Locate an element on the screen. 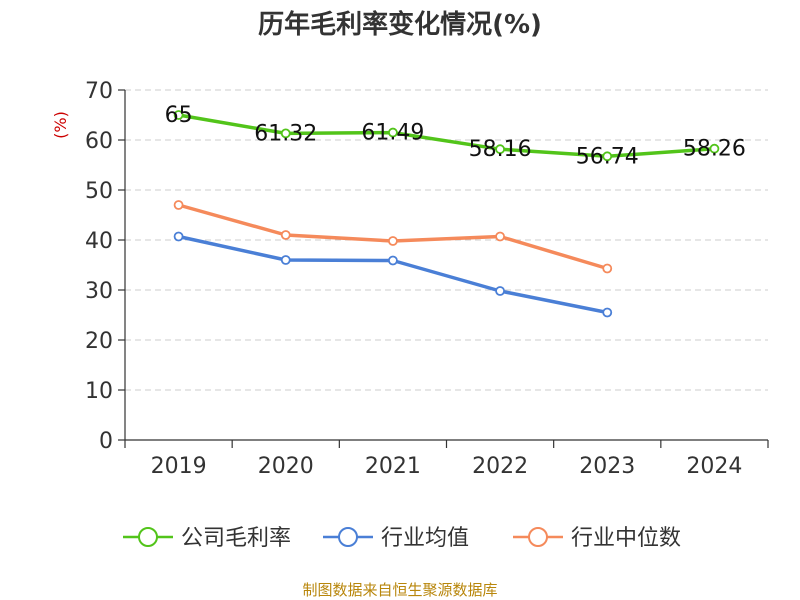 The height and width of the screenshot is (600, 800). data-label-2020: 61.32 is located at coordinates (285, 133).